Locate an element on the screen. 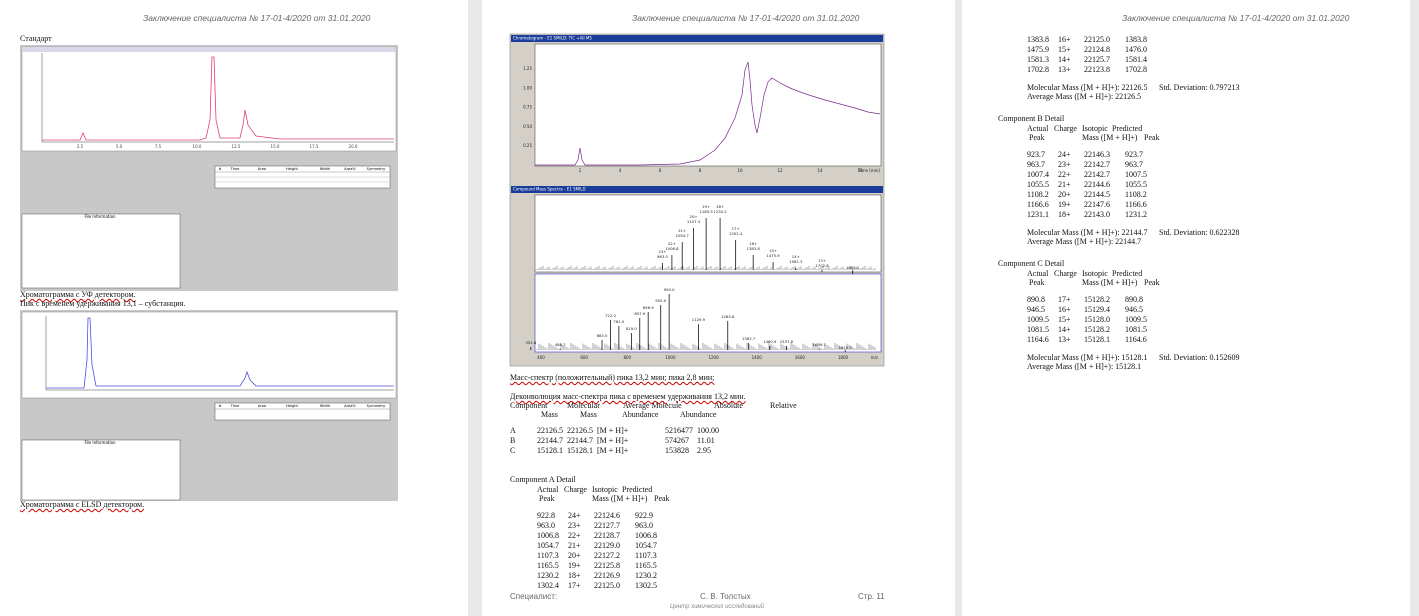 This screenshot has width=1419, height=616. table-cell: 22126.5 is located at coordinates (580, 430).